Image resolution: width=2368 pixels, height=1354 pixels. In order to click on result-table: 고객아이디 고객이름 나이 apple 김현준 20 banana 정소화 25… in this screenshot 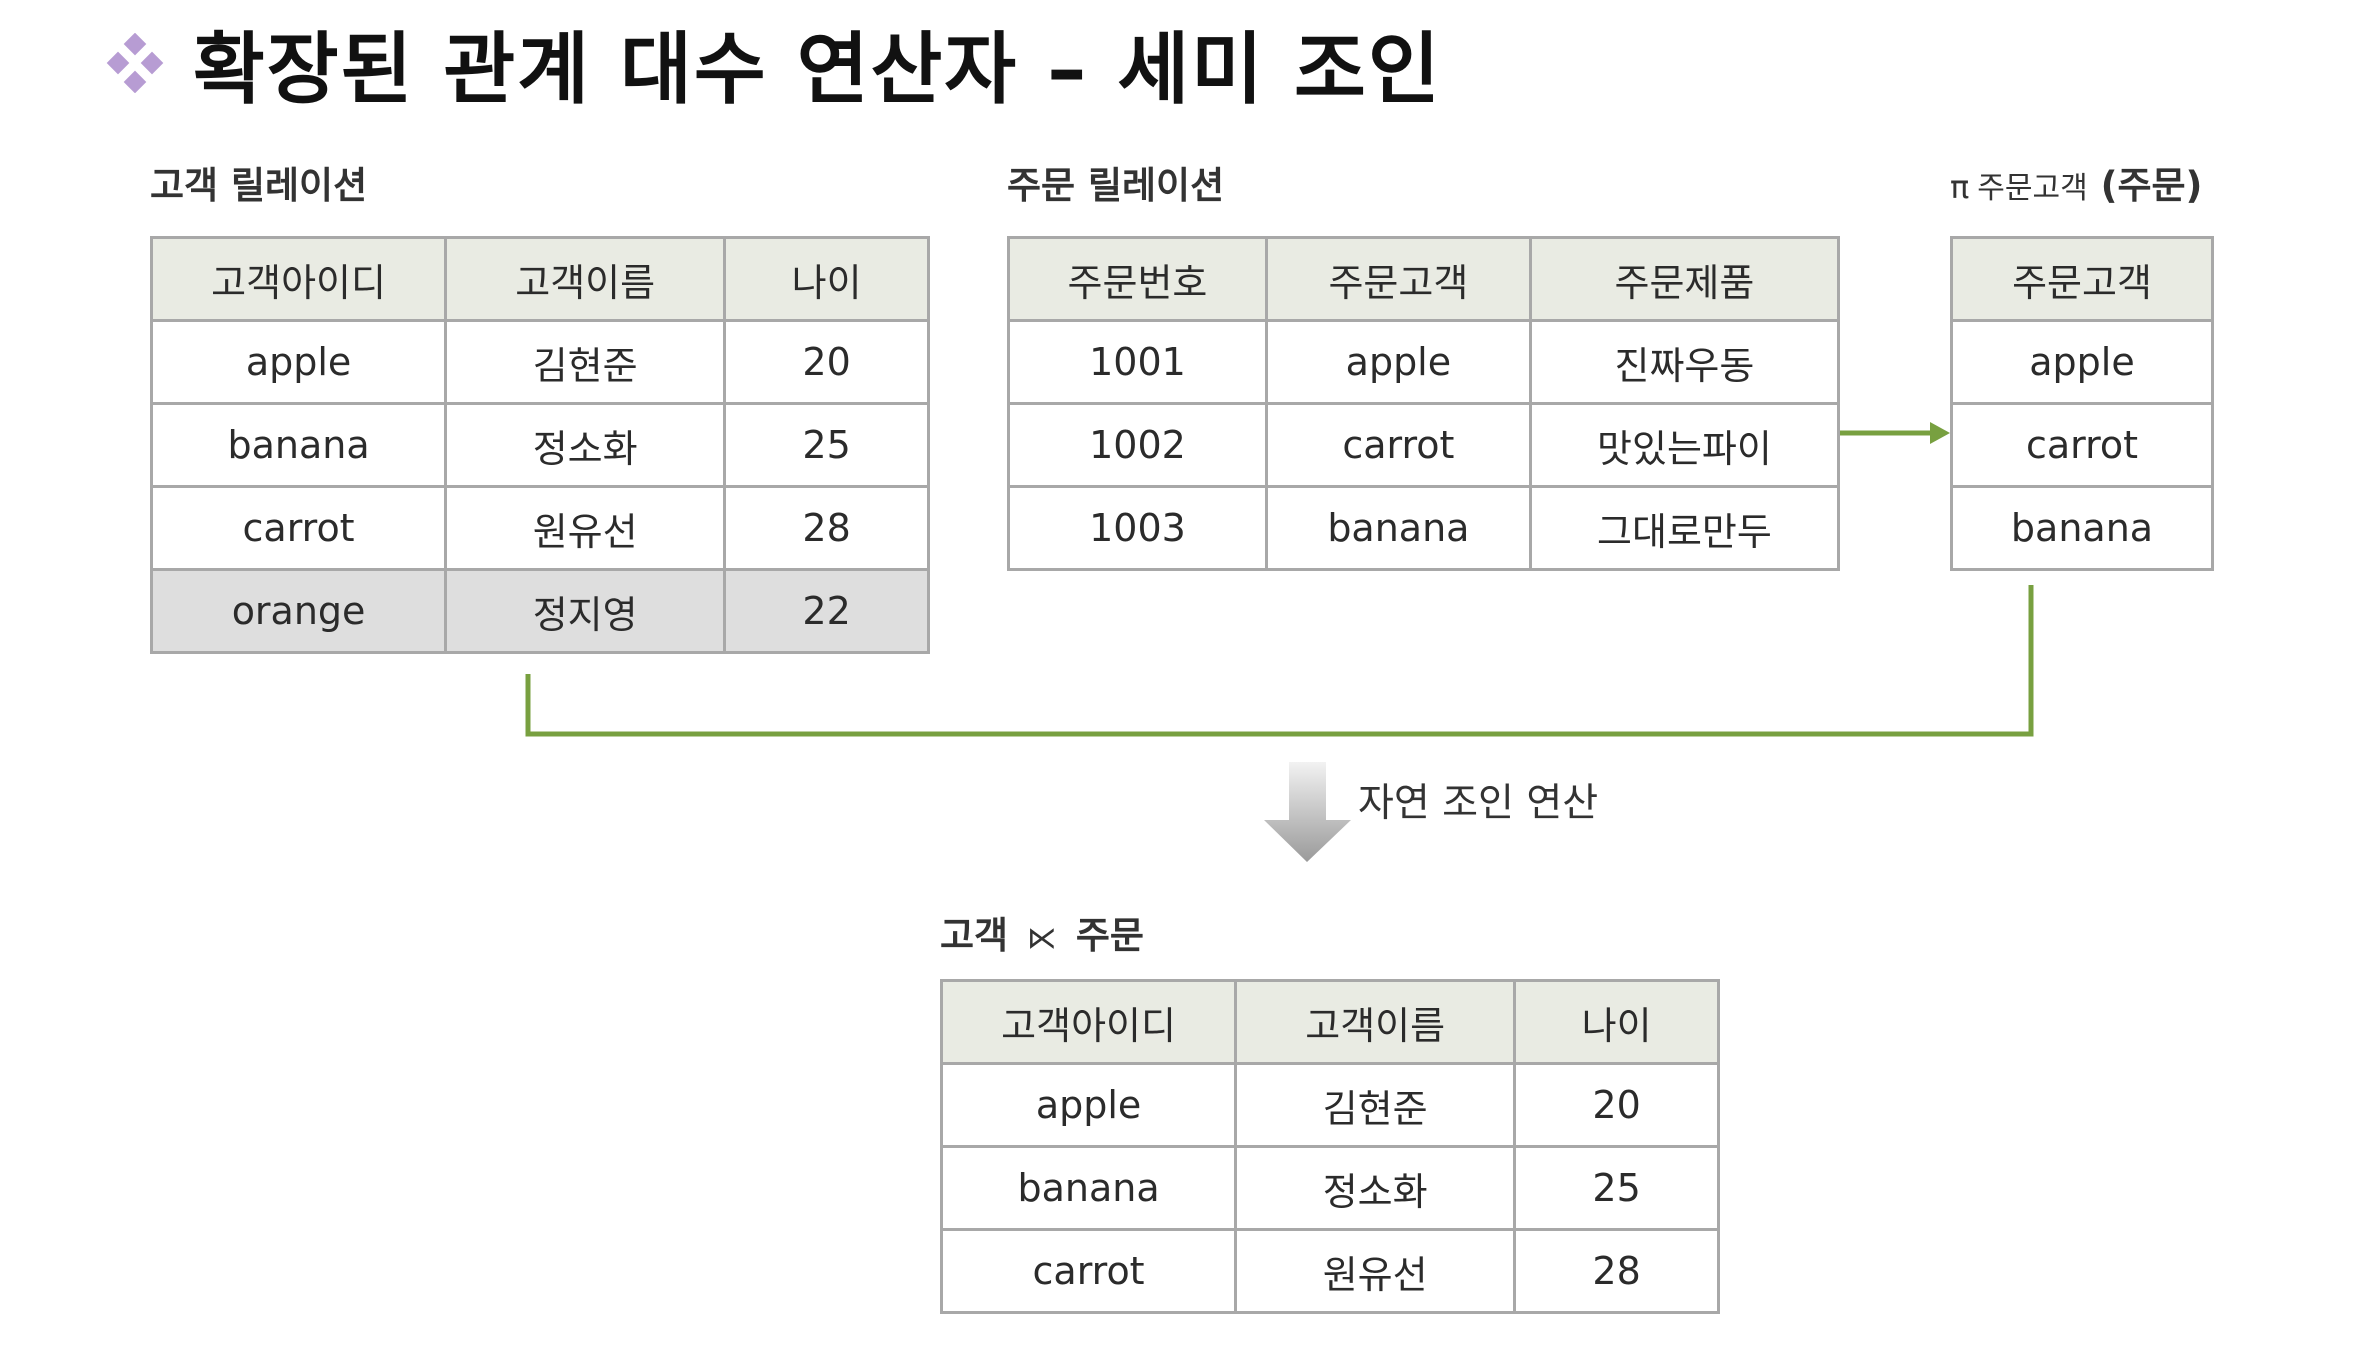, I will do `click(1329, 1146)`.